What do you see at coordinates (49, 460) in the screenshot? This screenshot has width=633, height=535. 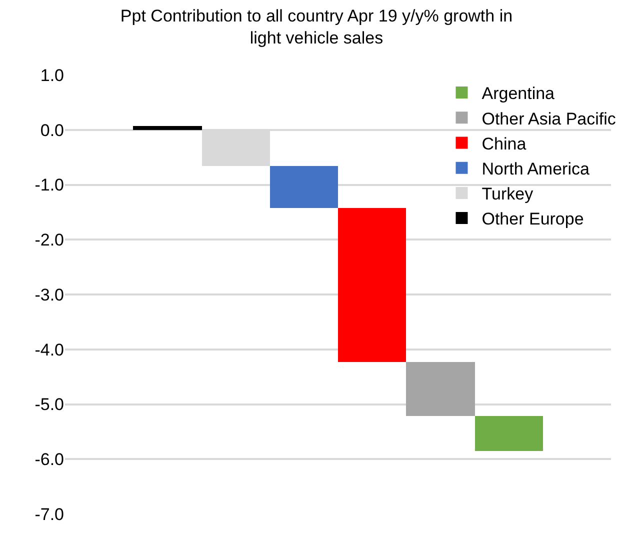 I see `y-tick-label: -6.0` at bounding box center [49, 460].